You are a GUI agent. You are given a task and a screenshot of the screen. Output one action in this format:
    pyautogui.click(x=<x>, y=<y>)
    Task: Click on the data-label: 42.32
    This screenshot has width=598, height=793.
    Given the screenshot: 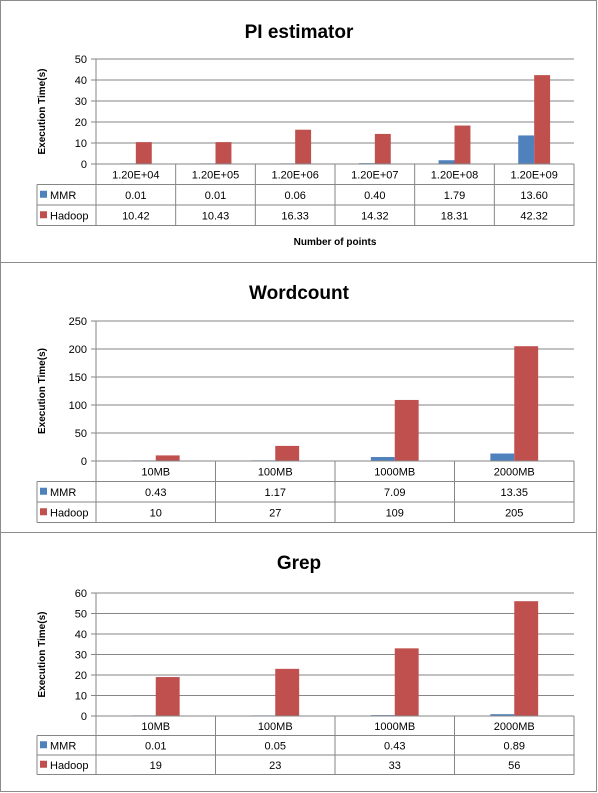 What is the action you would take?
    pyautogui.click(x=534, y=216)
    